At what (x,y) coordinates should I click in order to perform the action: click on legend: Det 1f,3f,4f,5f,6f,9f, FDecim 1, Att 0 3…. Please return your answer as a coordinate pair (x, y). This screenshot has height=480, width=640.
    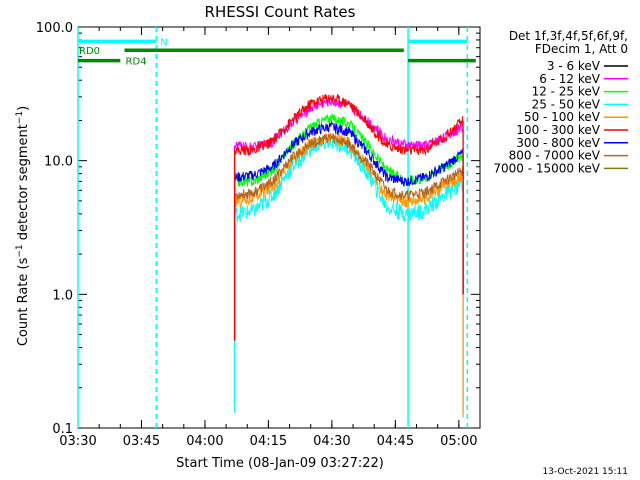
    Looking at the image, I should click on (560, 102).